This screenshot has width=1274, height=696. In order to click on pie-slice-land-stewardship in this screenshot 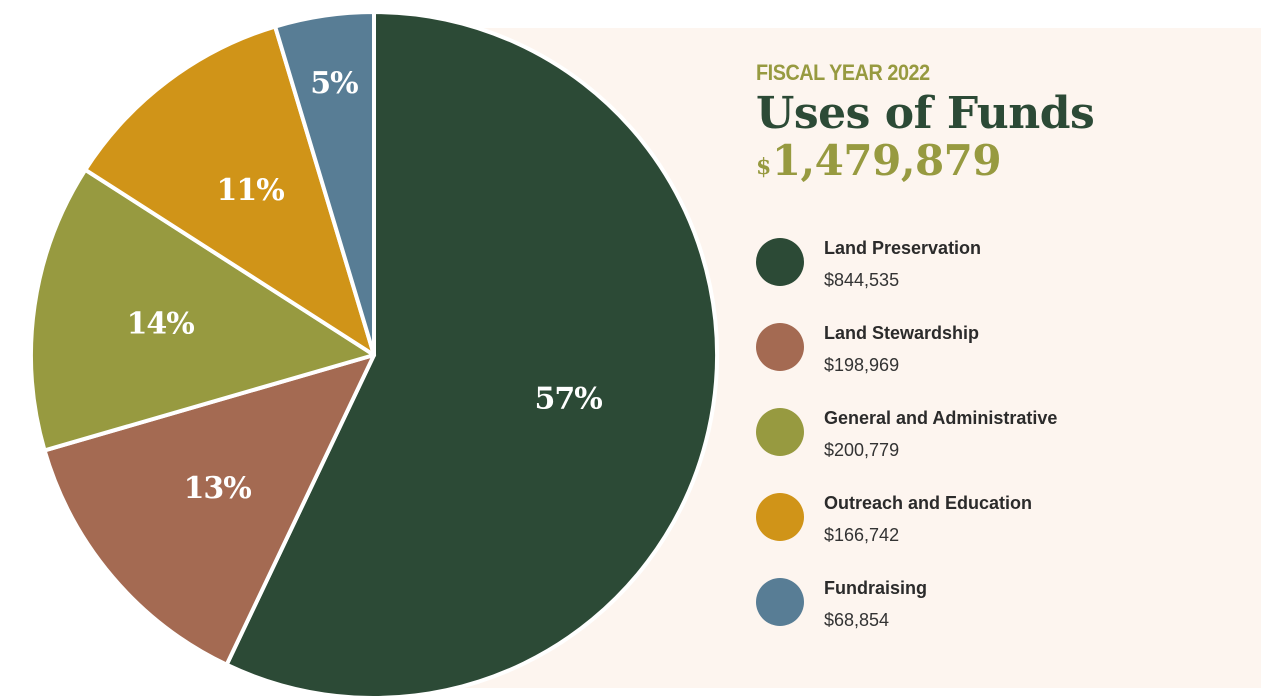, I will do `click(209, 510)`.